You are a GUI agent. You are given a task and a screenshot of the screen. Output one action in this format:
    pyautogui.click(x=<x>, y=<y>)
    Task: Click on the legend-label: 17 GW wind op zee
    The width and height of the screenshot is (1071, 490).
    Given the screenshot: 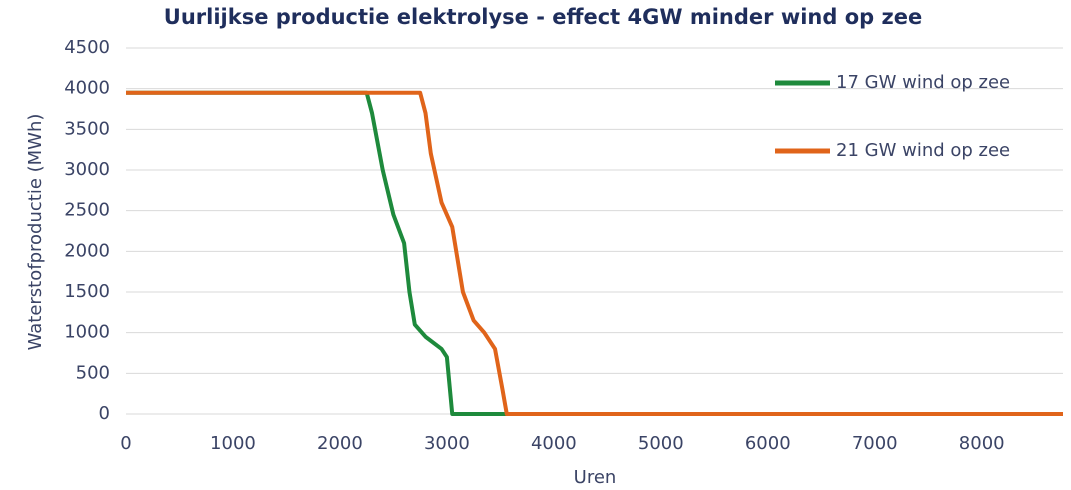 What is the action you would take?
    pyautogui.click(x=923, y=82)
    